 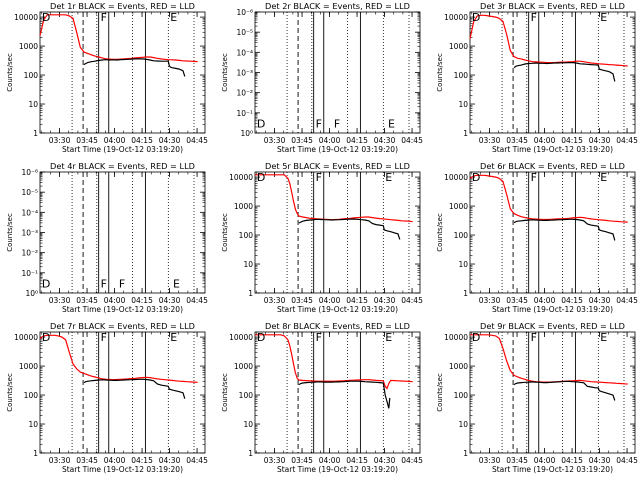 I want to click on panel-title: Det 4r BLACK = Events, RED = LLD, so click(x=122, y=166).